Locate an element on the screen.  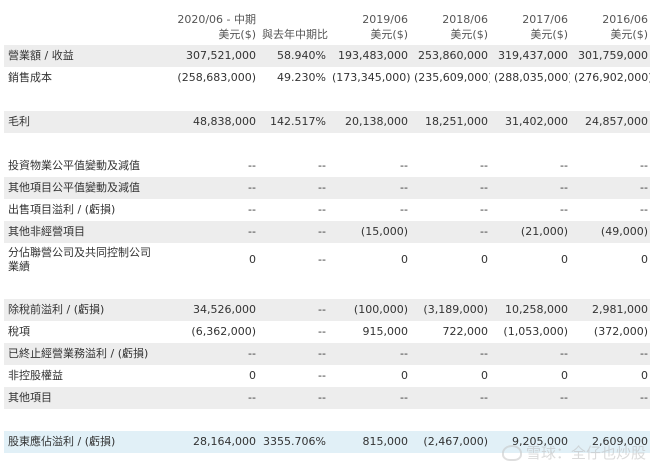
row-label: 出售項目溢利 / (虧損) is located at coordinates (62, 209).